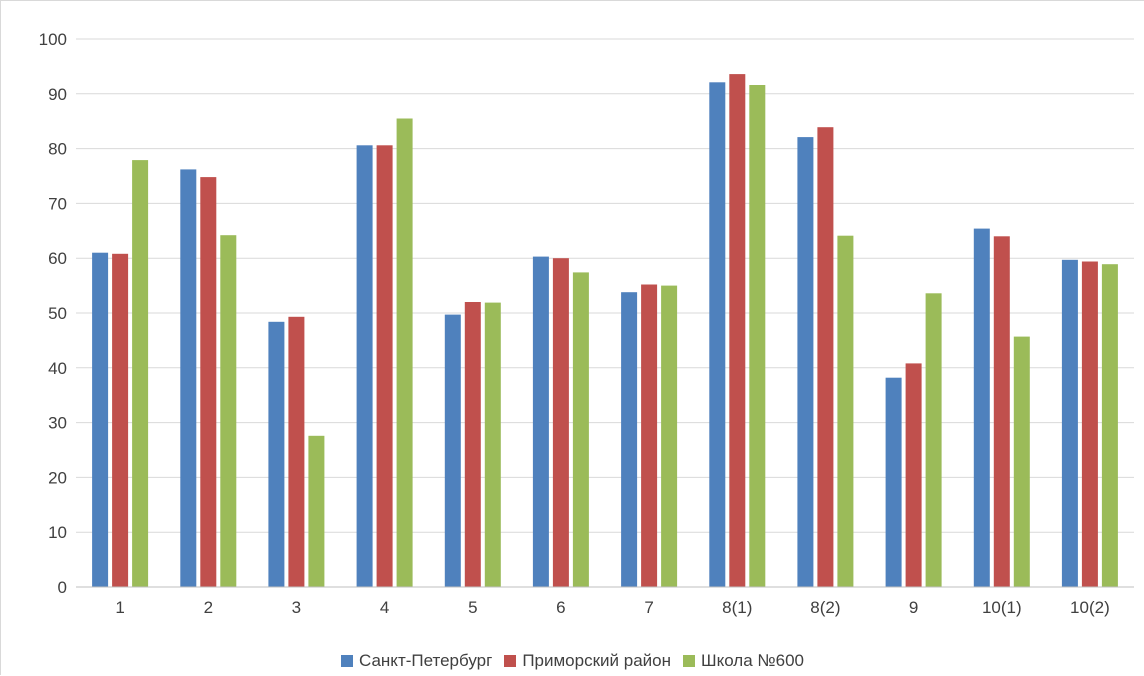  I want to click on x-tick-label: 10(1), so click(1002, 607).